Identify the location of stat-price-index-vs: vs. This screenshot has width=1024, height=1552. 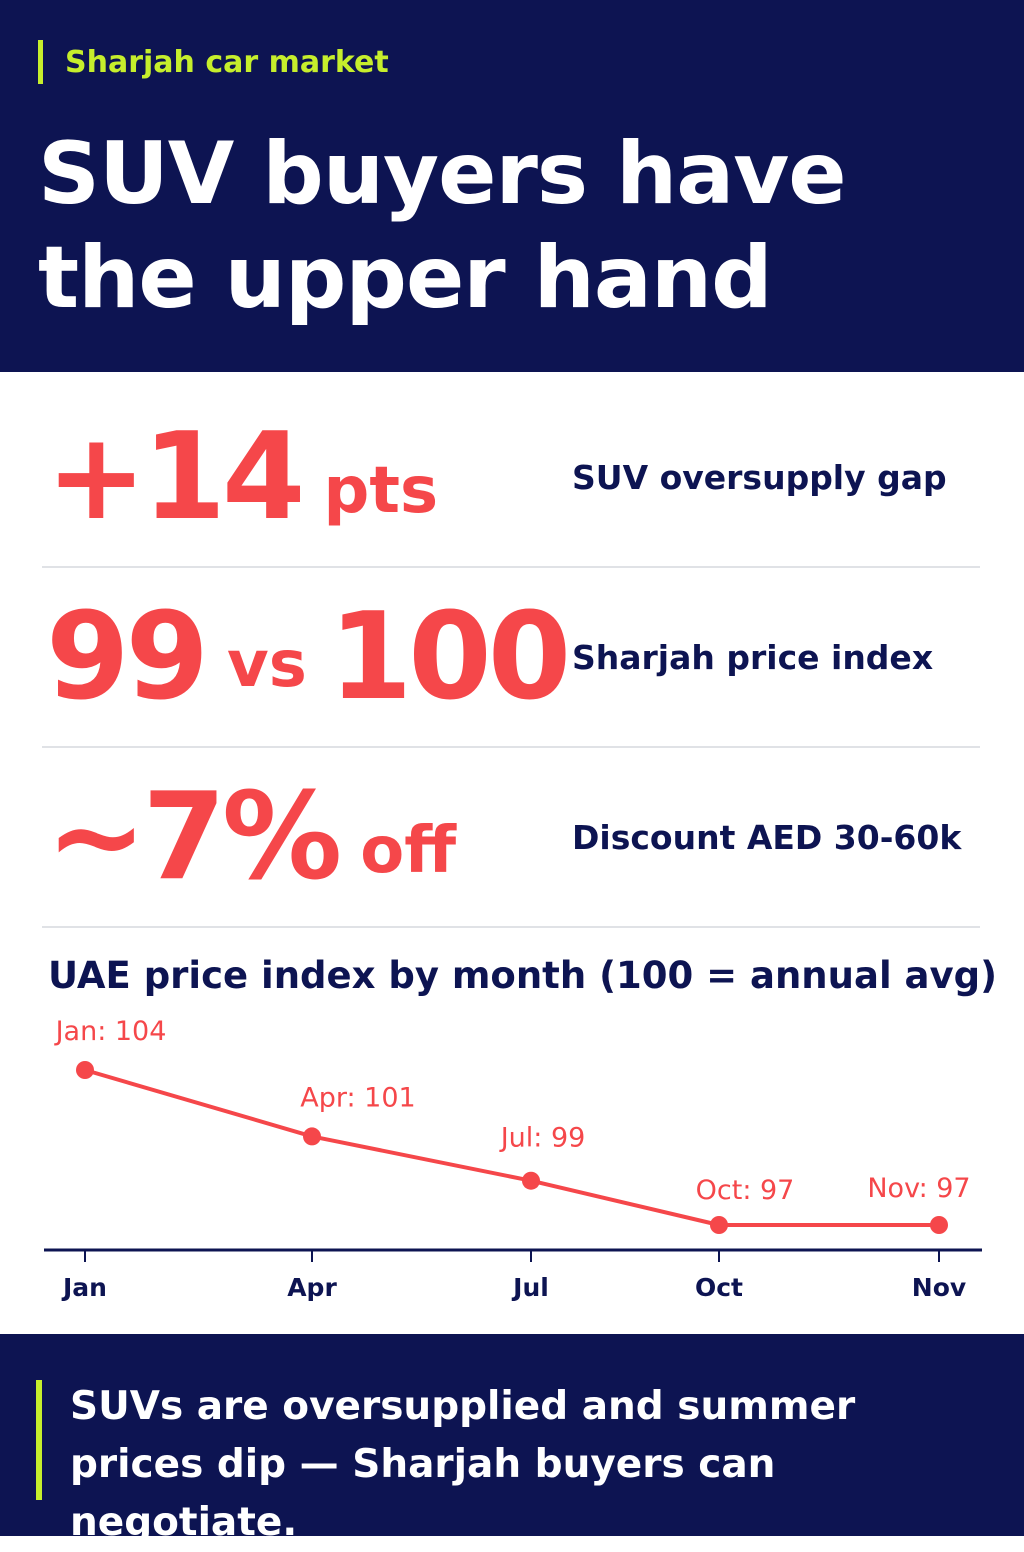
(267, 665).